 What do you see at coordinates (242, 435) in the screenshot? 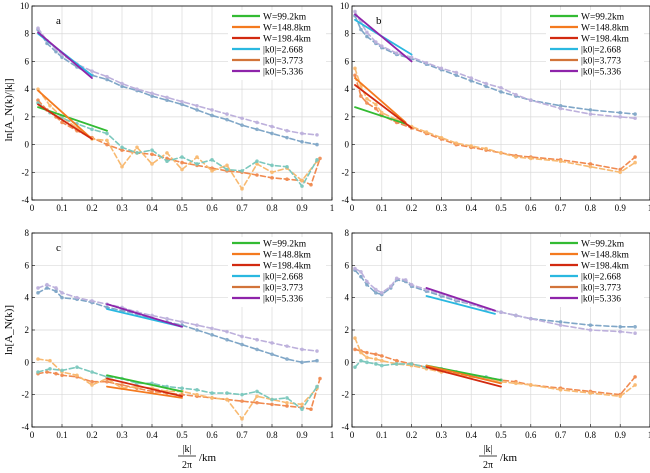
I see `x-tick-label: 0.7` at bounding box center [242, 435].